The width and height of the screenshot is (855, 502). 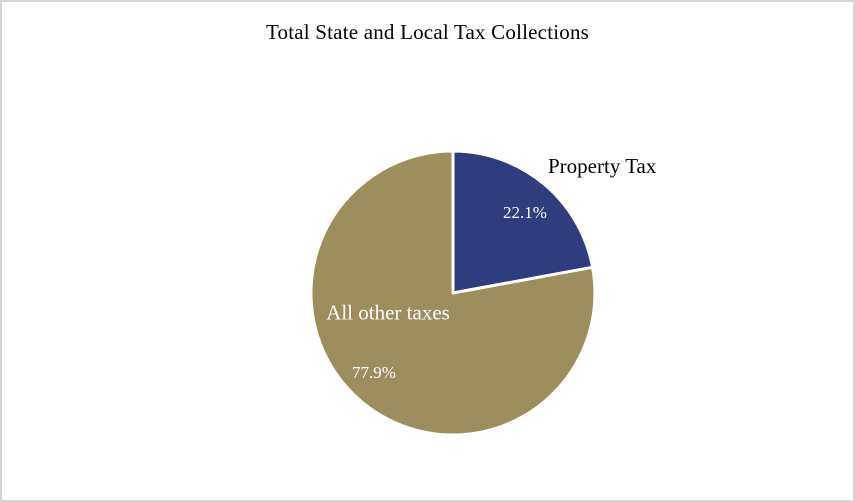 I want to click on pie-slice-property-tax, so click(x=523, y=222).